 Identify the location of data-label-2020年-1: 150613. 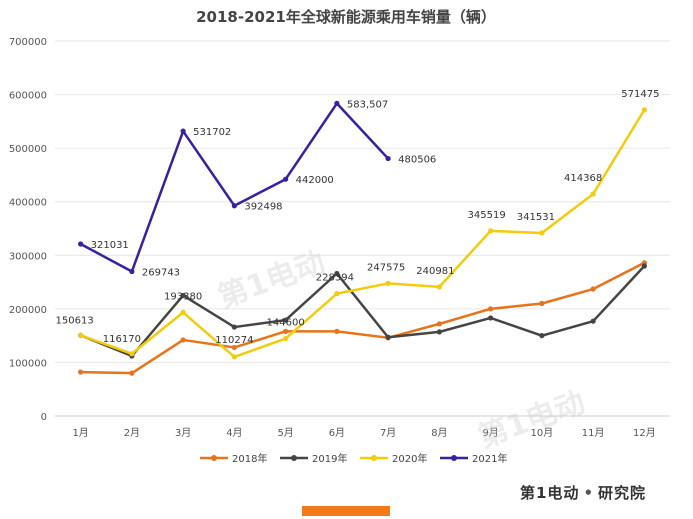
(75, 320).